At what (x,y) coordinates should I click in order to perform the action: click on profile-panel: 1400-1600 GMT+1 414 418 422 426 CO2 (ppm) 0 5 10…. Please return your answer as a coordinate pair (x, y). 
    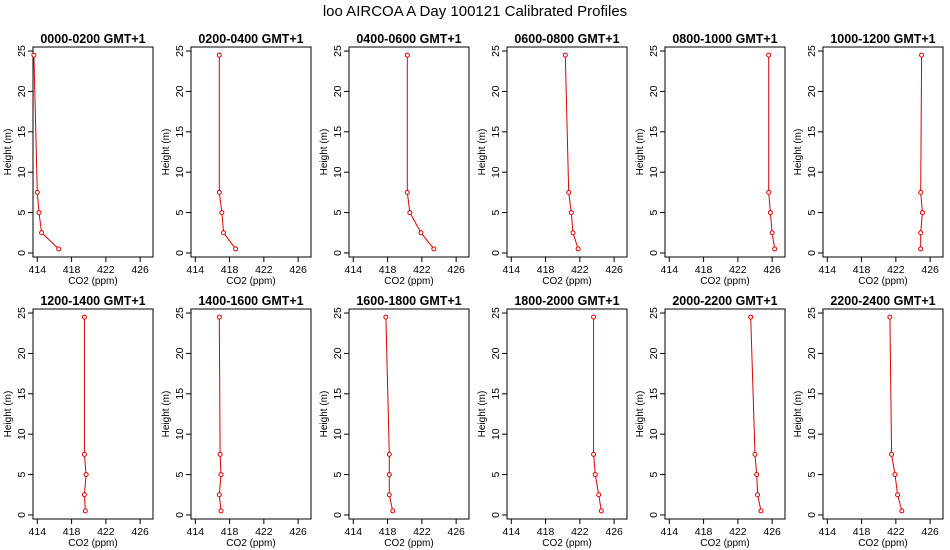
    Looking at the image, I should click on (236, 421).